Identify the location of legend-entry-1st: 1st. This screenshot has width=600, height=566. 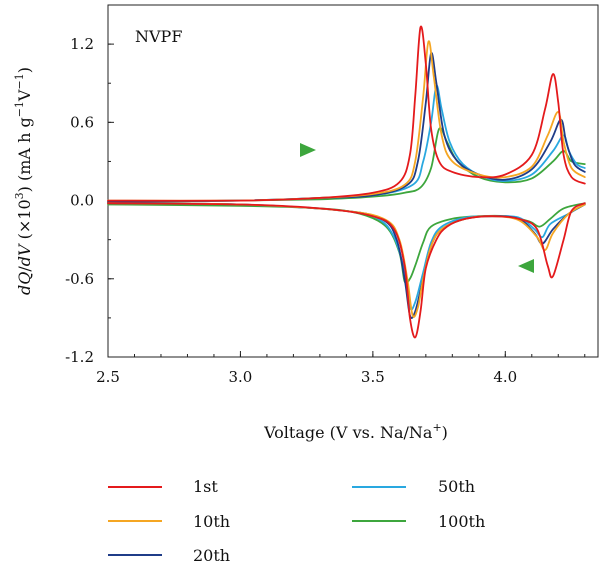
(163, 486).